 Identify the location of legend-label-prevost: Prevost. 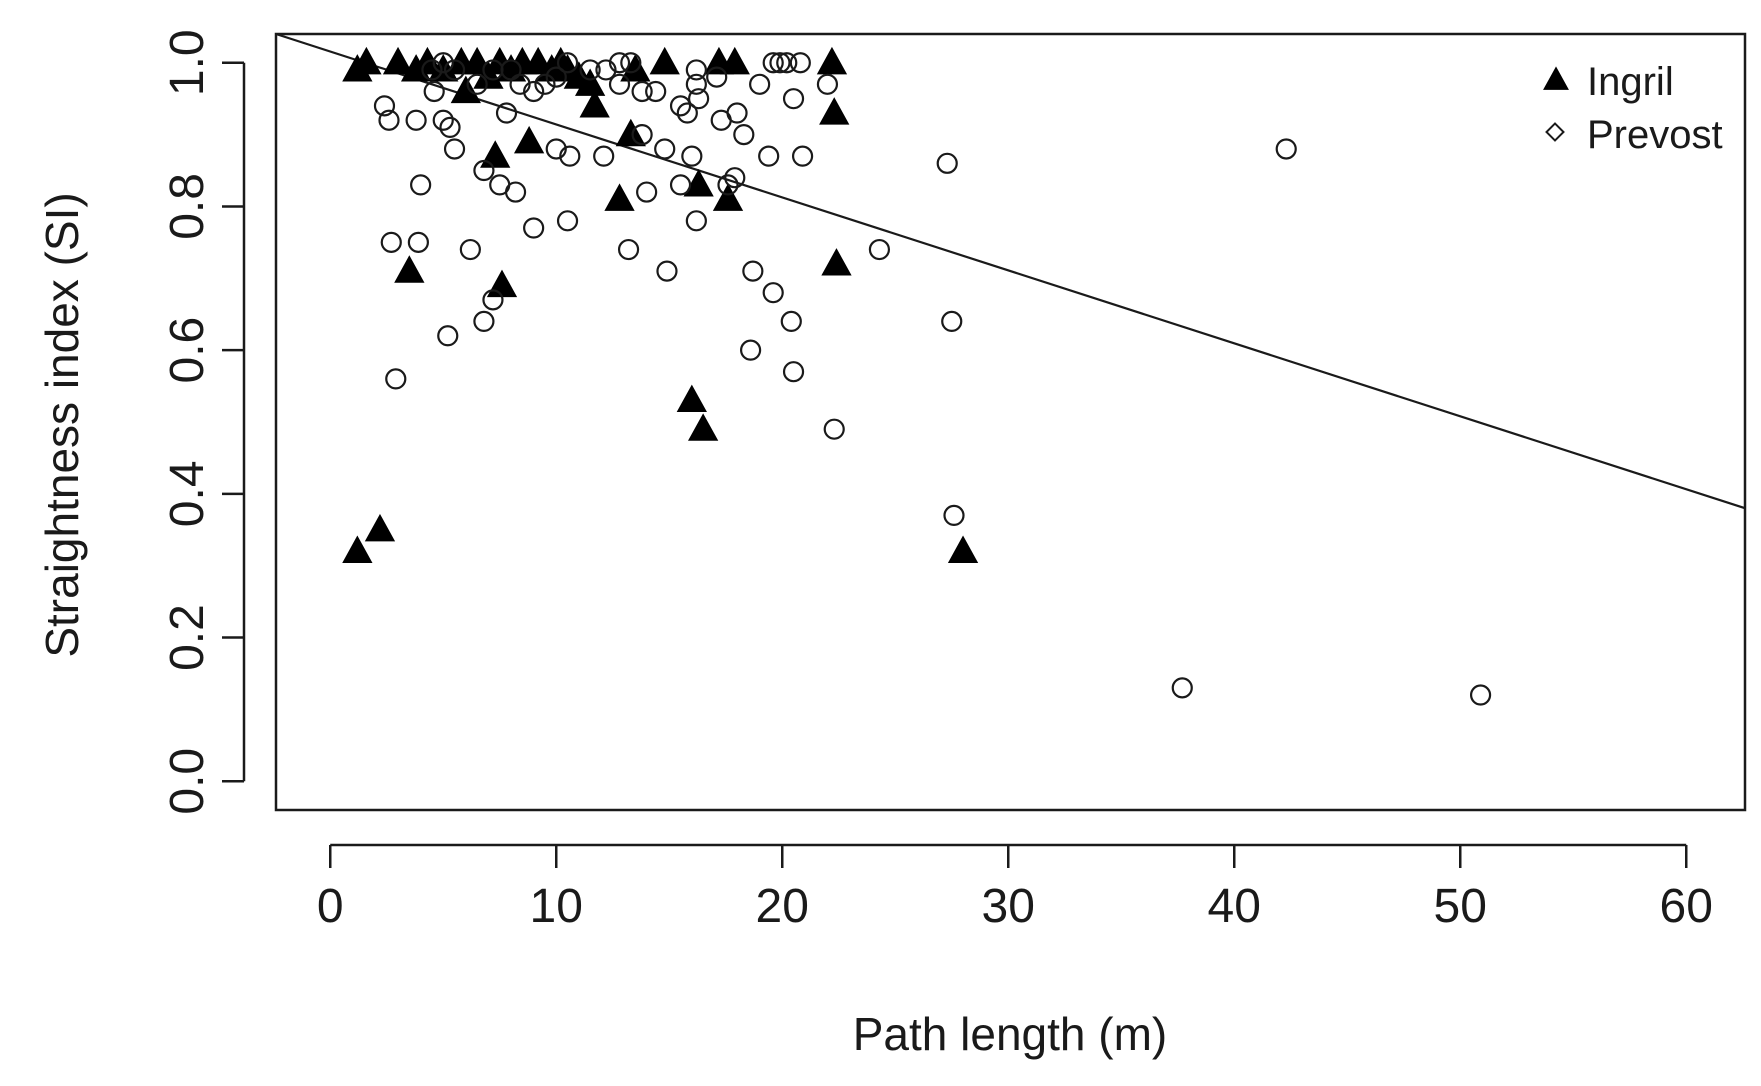
(1655, 135).